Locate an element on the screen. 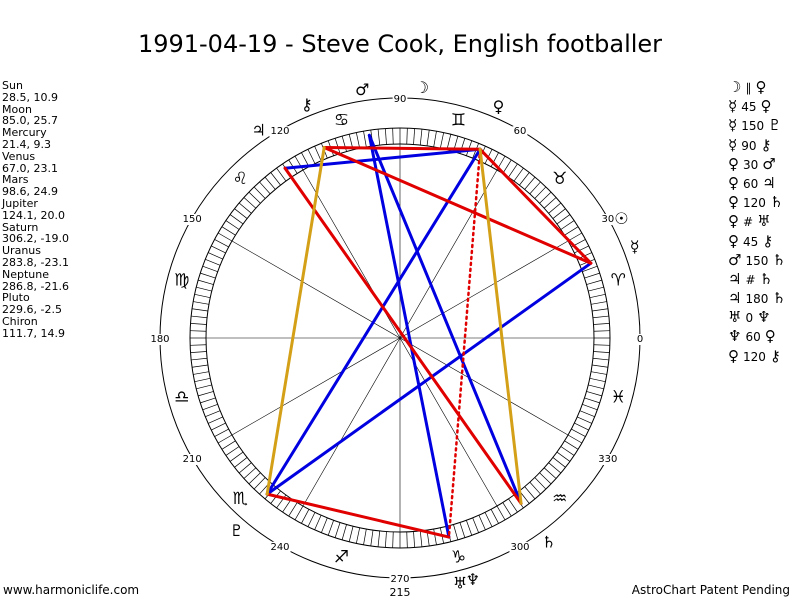 The width and height of the screenshot is (800, 600). degree-label: 210 is located at coordinates (192, 459).